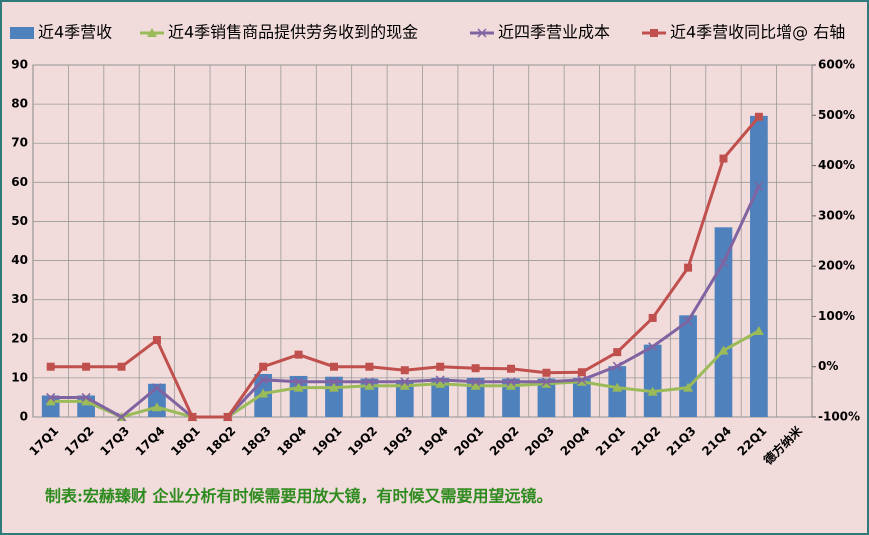  I want to click on y2-tick-label: 200%, so click(836, 266).